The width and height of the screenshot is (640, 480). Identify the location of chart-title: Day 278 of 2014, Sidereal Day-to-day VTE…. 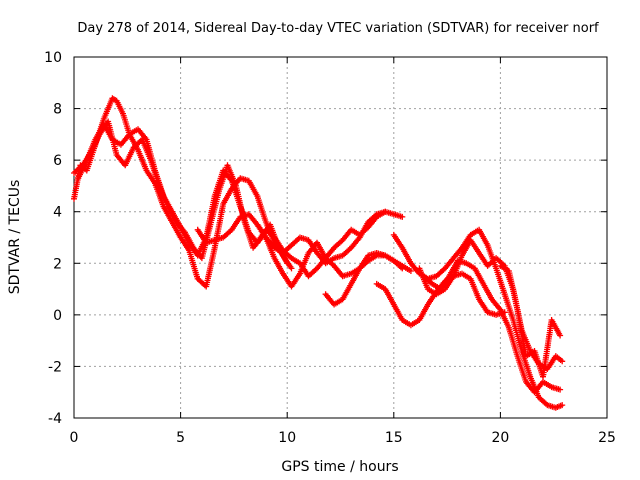
(338, 28).